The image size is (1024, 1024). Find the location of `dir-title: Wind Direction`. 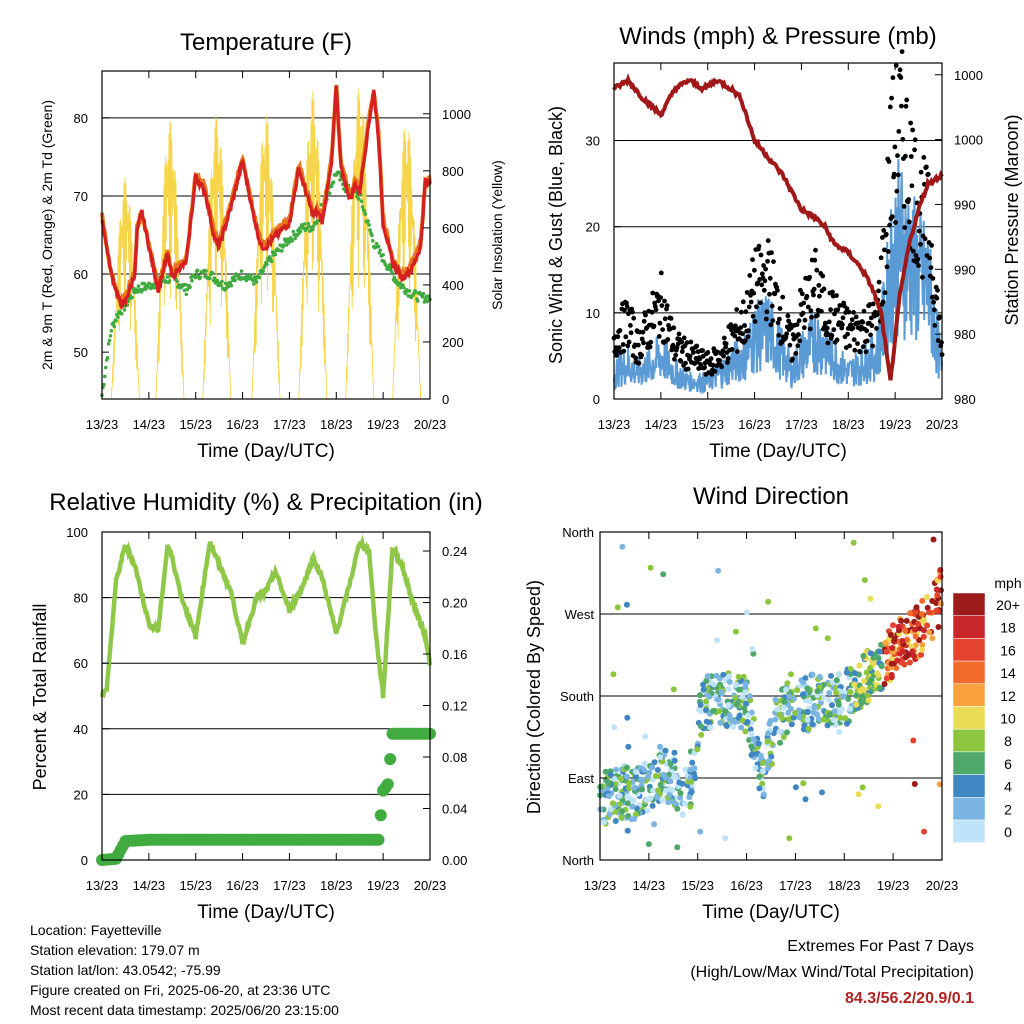

dir-title: Wind Direction is located at coordinates (771, 496).